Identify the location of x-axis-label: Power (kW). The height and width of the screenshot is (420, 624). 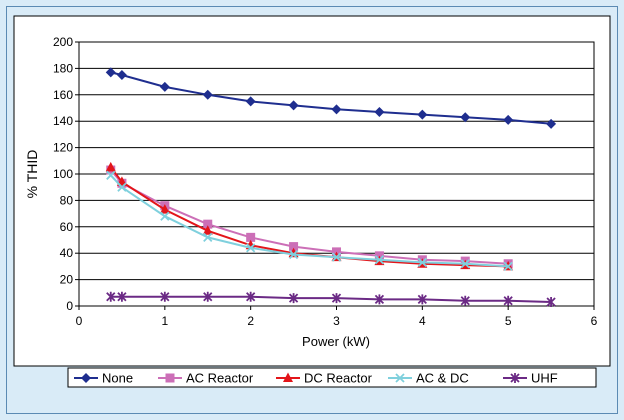
(336, 341).